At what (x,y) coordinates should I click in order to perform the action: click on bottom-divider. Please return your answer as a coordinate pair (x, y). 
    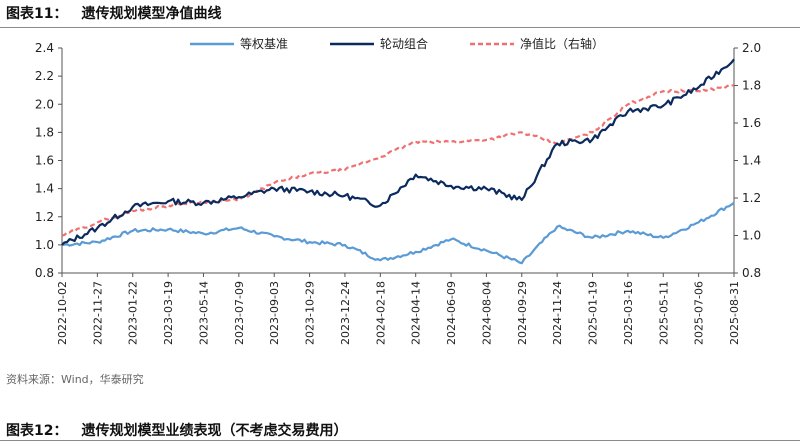
    Looking at the image, I should click on (400, 440).